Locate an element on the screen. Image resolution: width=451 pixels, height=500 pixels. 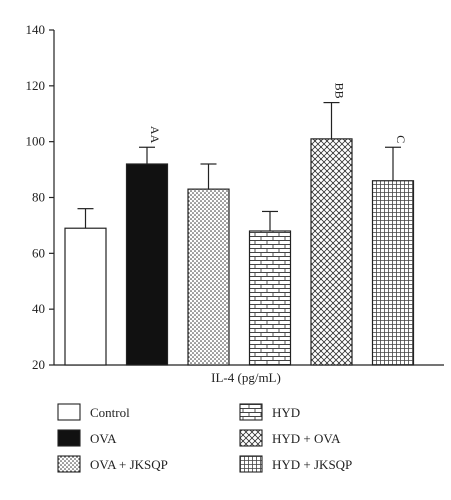
y-tick-label: 20 is located at coordinates (38, 364).